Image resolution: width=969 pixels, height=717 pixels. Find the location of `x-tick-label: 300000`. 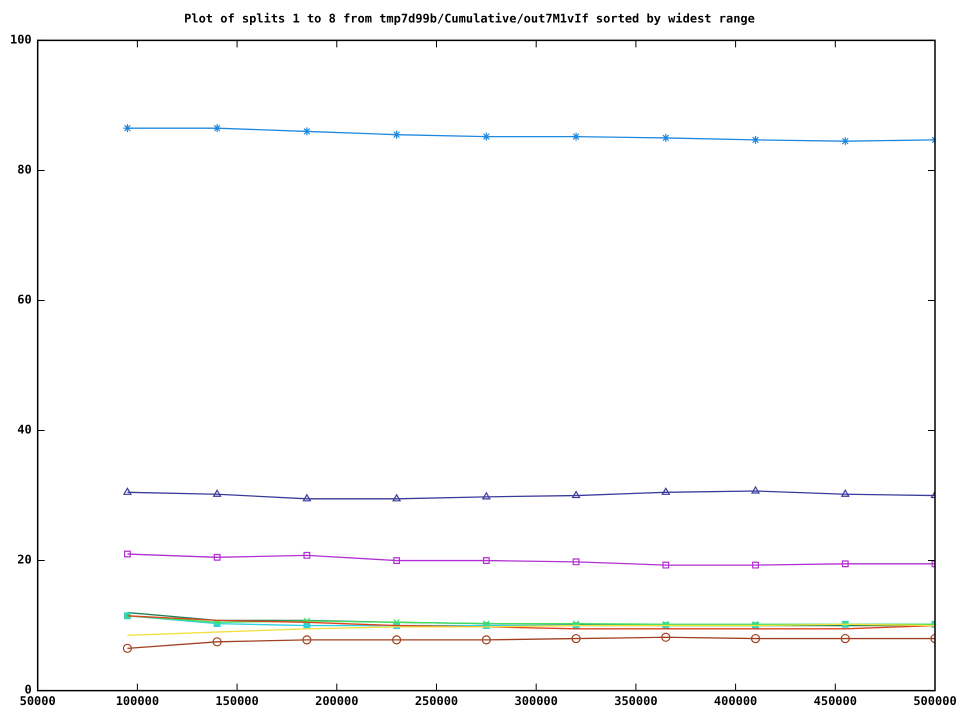

x-tick-label: 300000 is located at coordinates (536, 701).